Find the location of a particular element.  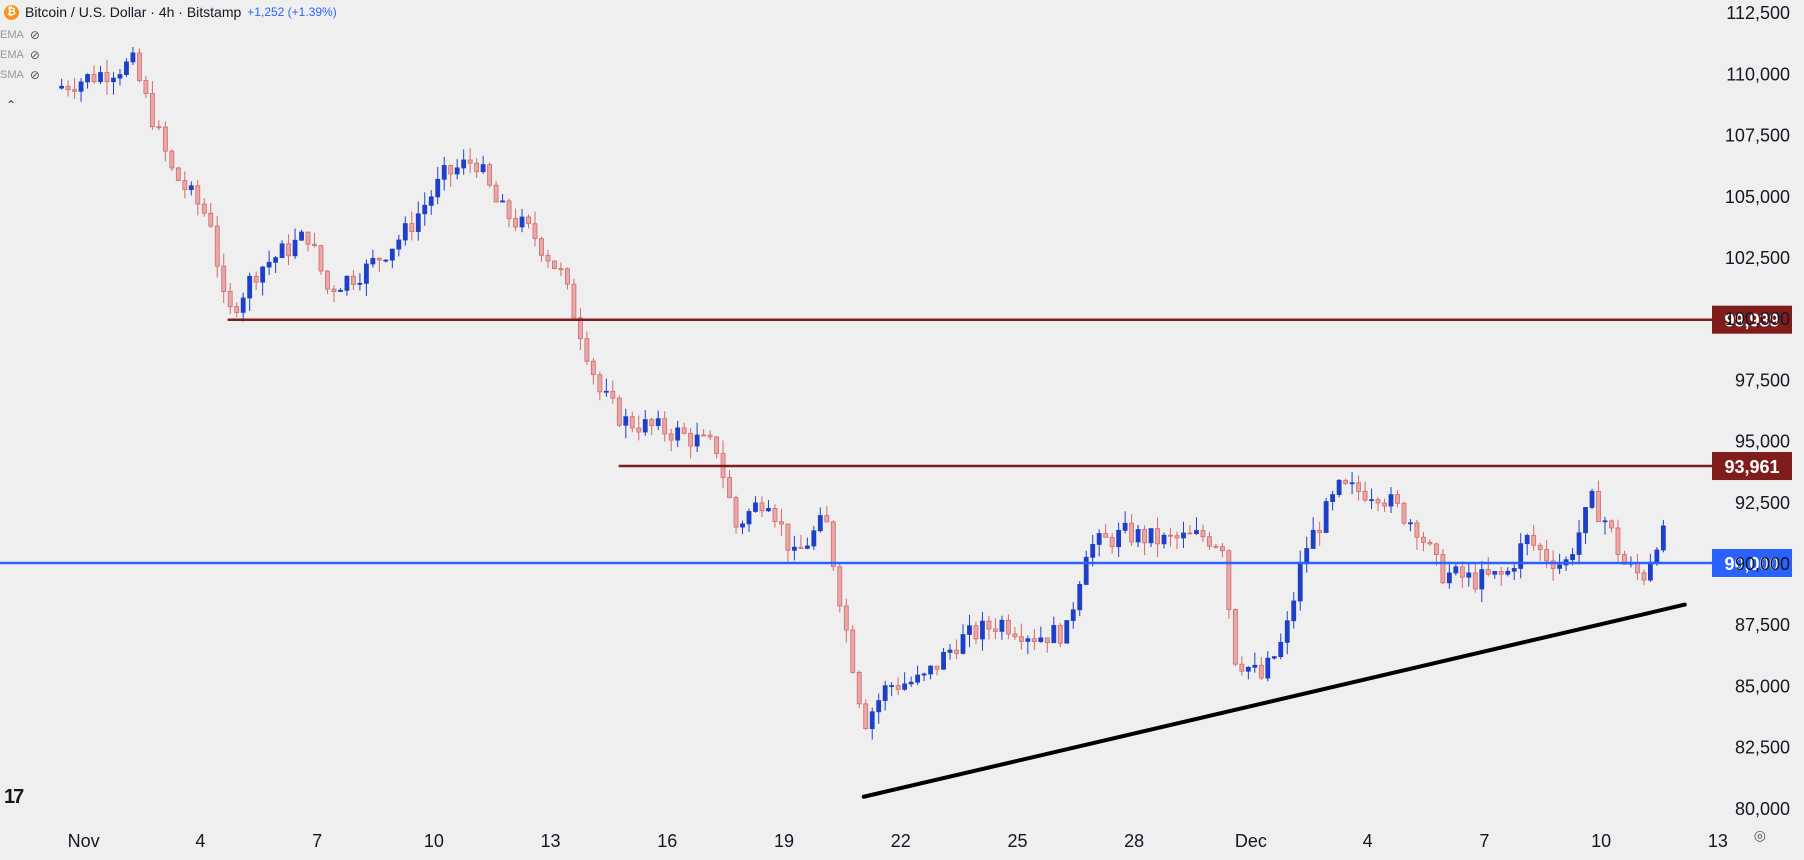

y-tick-label: 90,000 is located at coordinates (1762, 564).